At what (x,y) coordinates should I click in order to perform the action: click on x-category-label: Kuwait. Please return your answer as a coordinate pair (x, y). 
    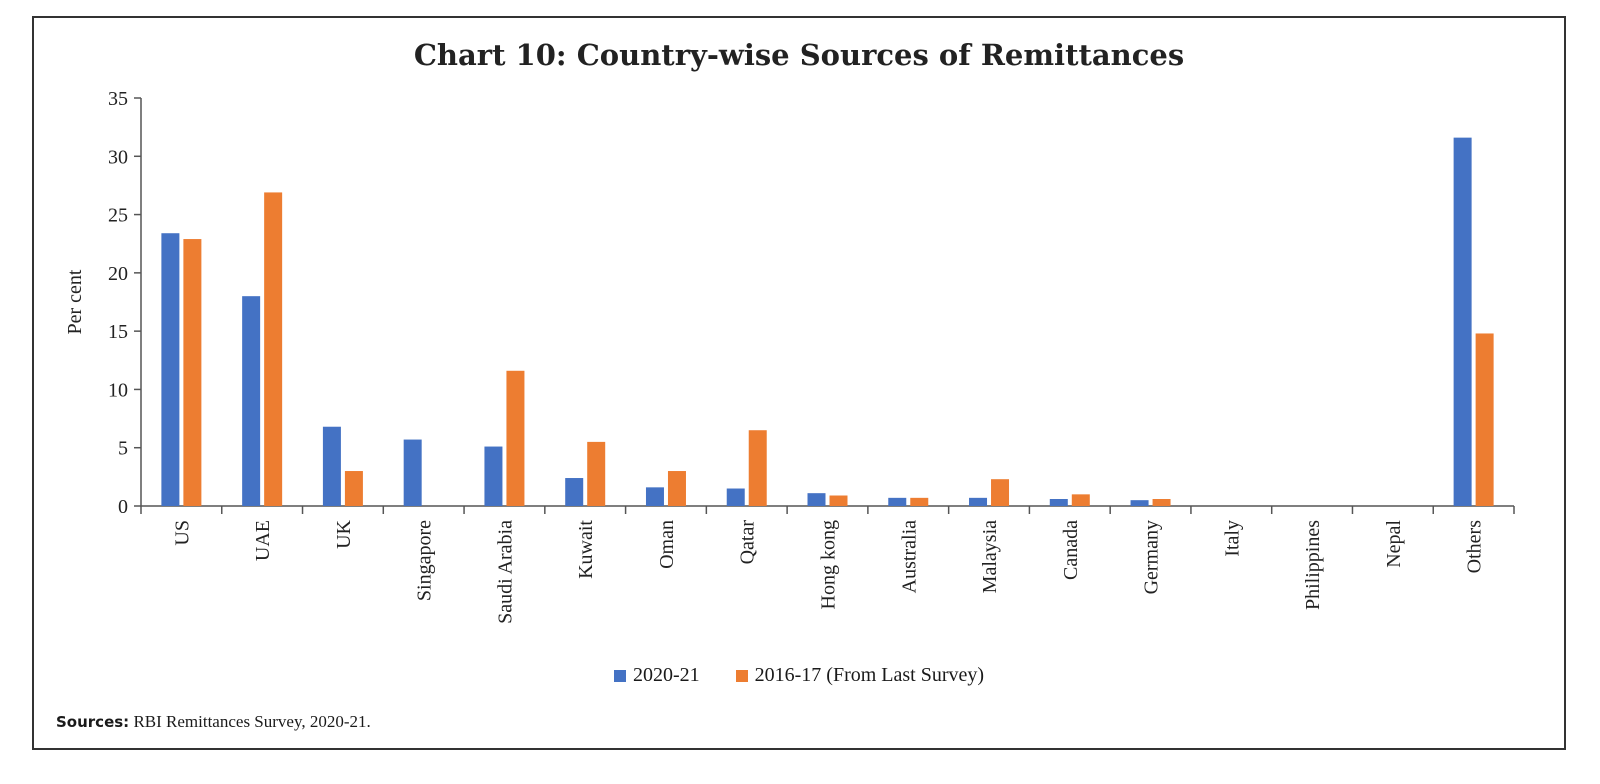
    Looking at the image, I should click on (586, 549).